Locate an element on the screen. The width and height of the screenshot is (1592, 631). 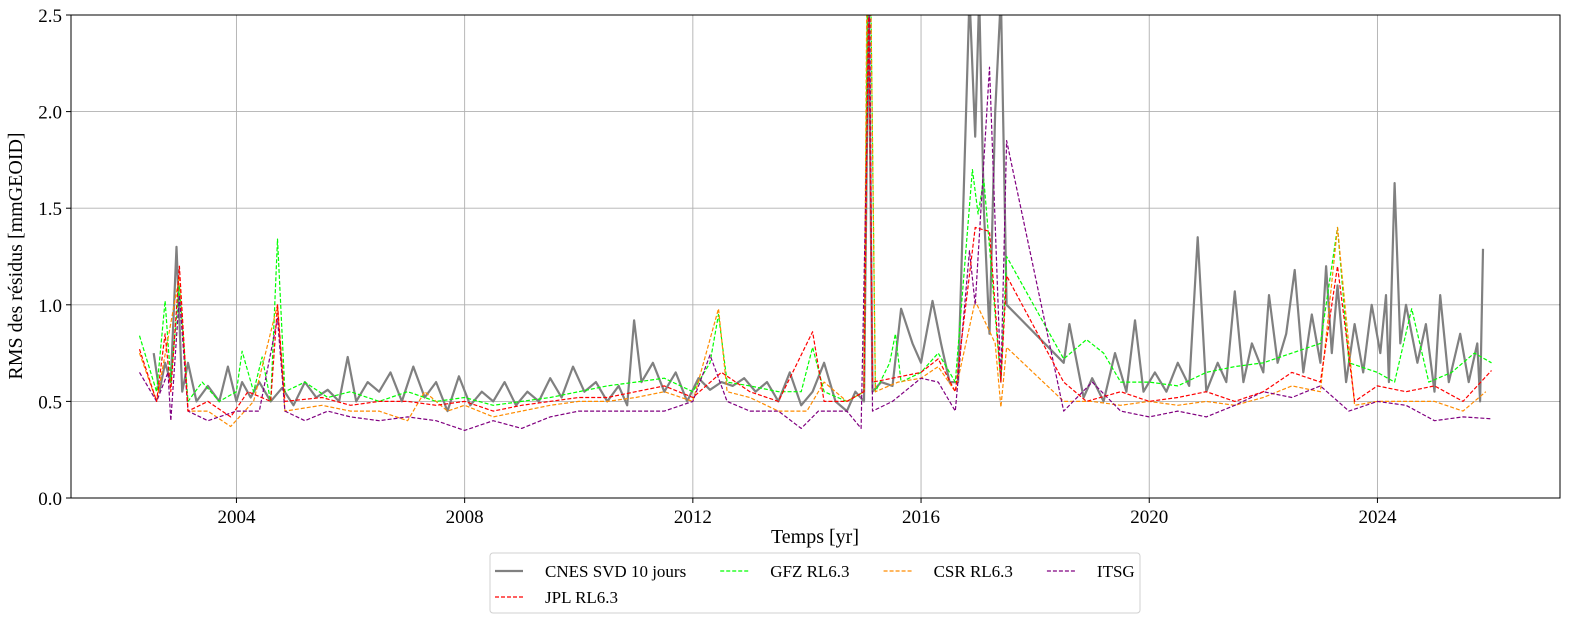
legend-label-itsg: ITSG is located at coordinates (1116, 571).